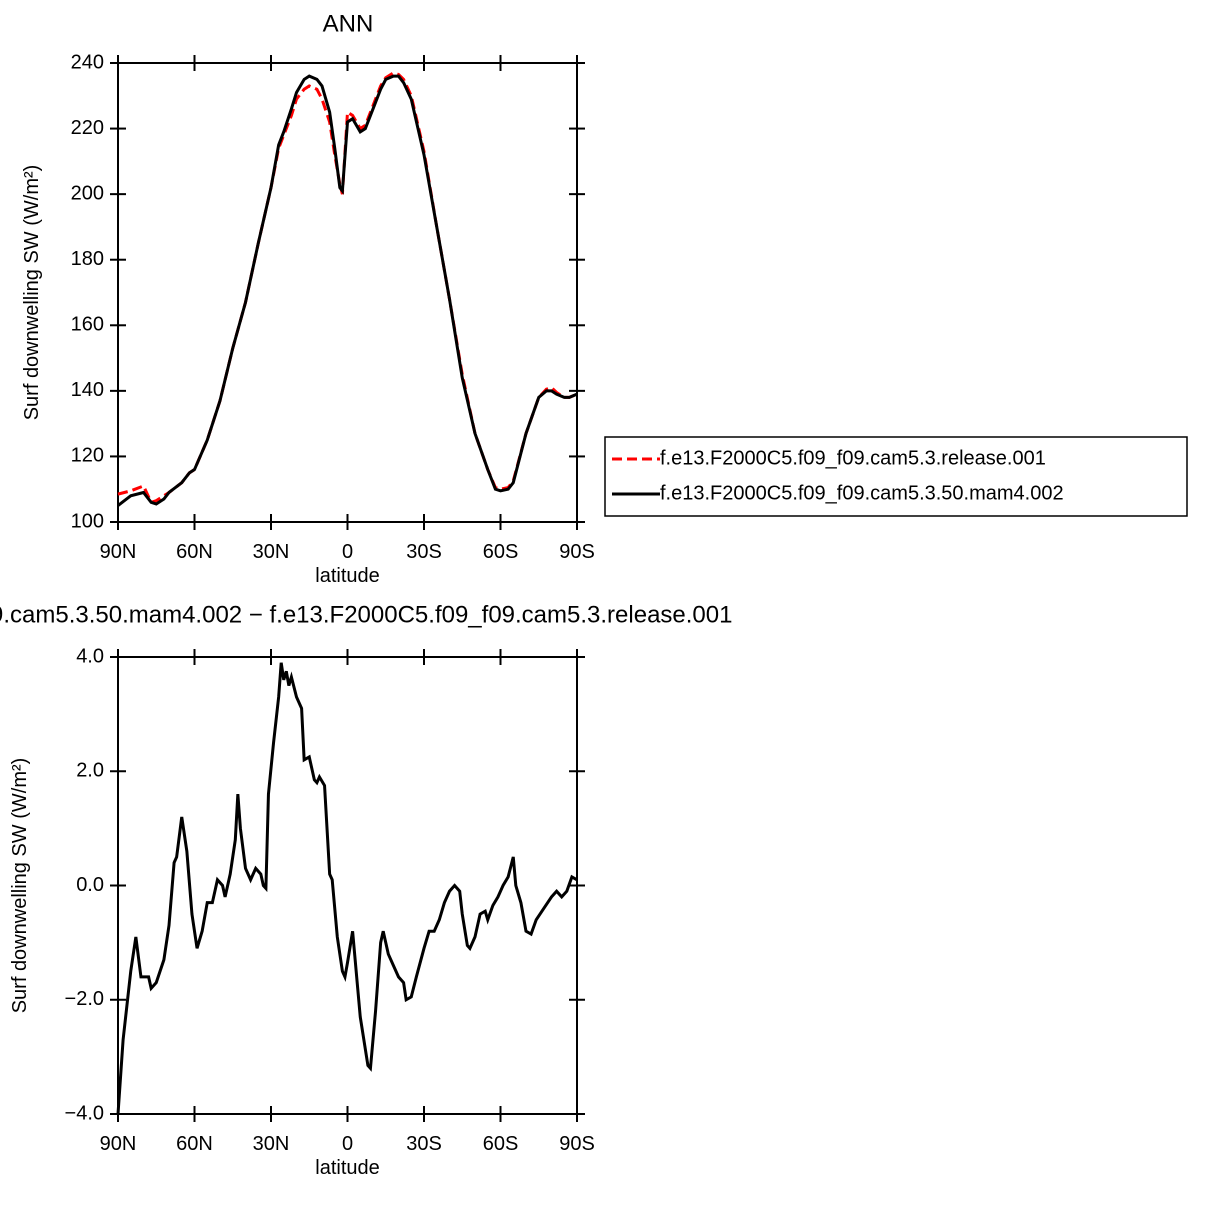 The image size is (1205, 1207). I want to click on y-tick-label: 140, so click(87, 390).